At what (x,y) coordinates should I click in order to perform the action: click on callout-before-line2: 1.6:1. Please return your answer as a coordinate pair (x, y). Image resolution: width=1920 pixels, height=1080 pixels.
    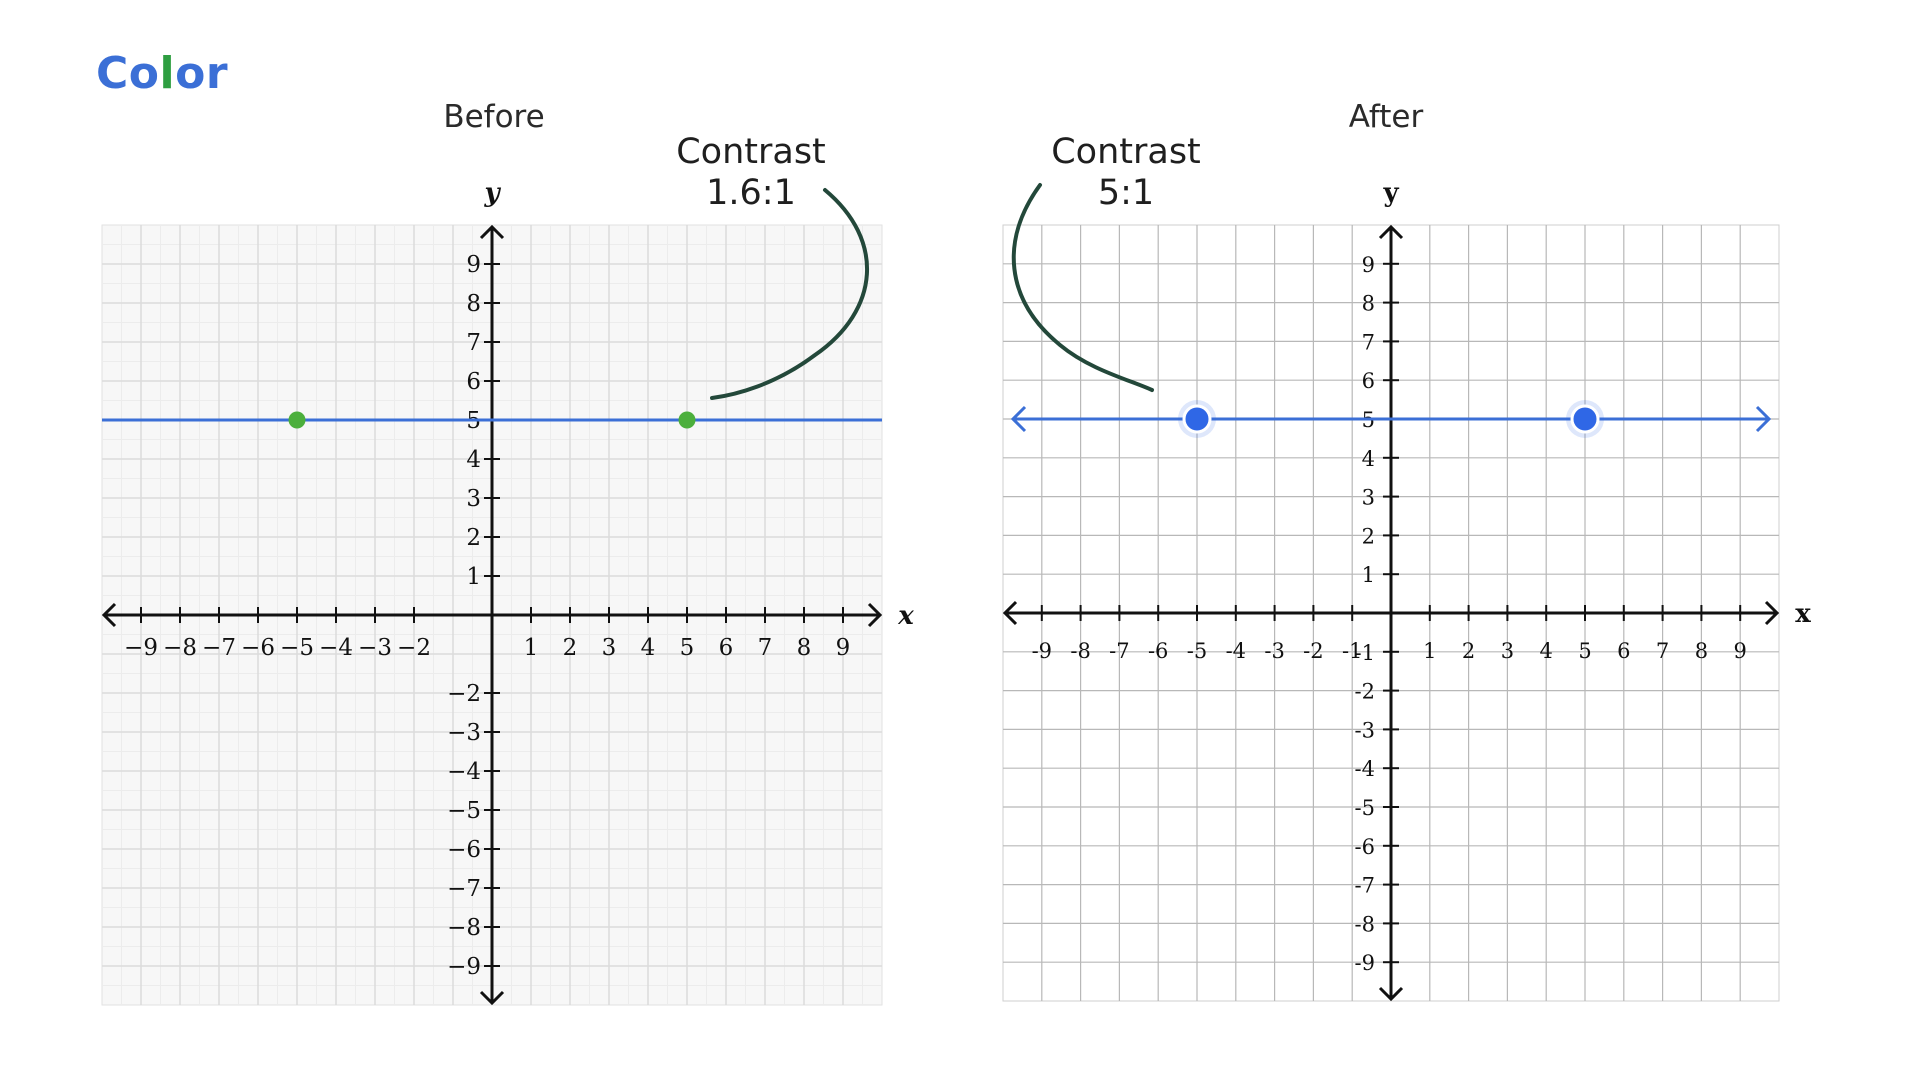
    Looking at the image, I should click on (751, 193).